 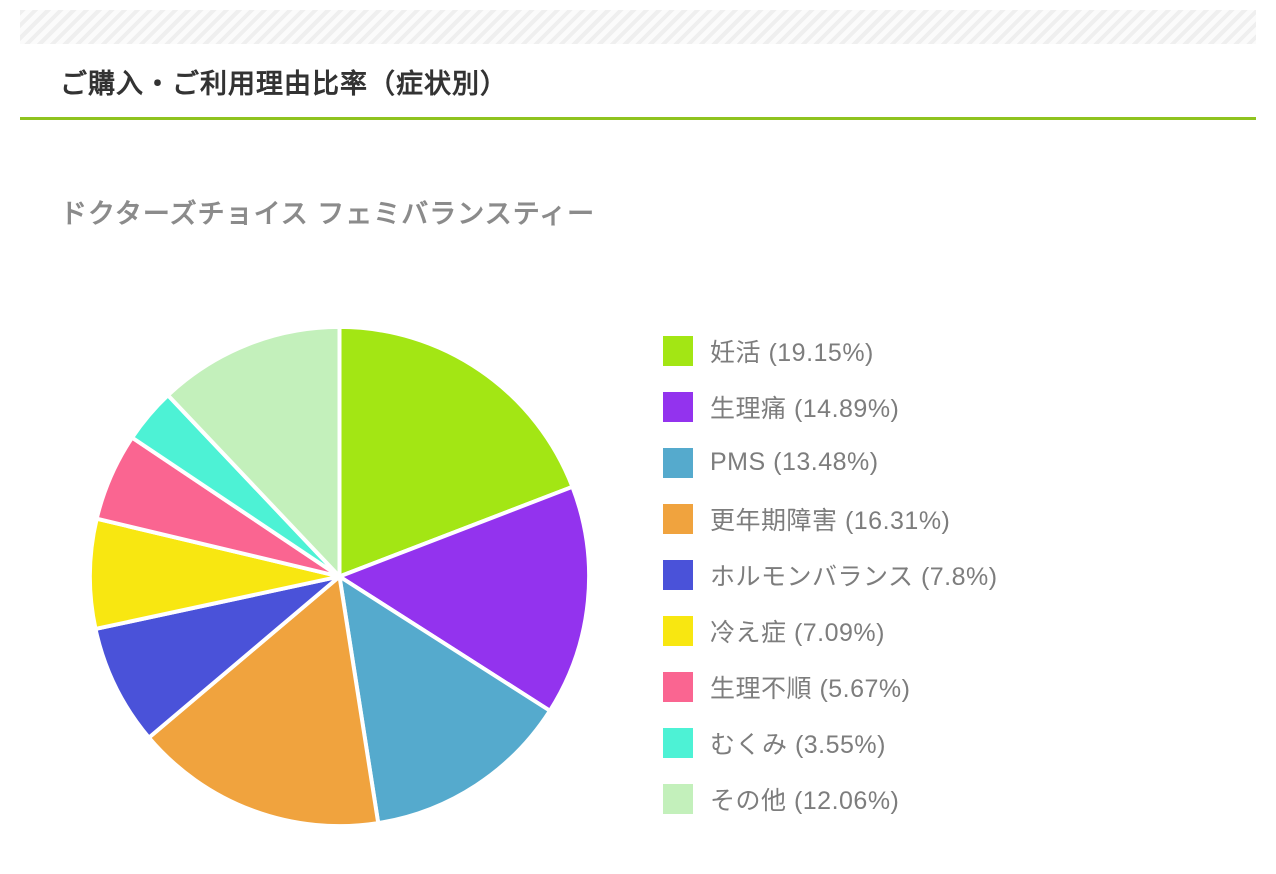 I want to click on legend-item: 更年期障害 (16.31%), so click(x=830, y=518).